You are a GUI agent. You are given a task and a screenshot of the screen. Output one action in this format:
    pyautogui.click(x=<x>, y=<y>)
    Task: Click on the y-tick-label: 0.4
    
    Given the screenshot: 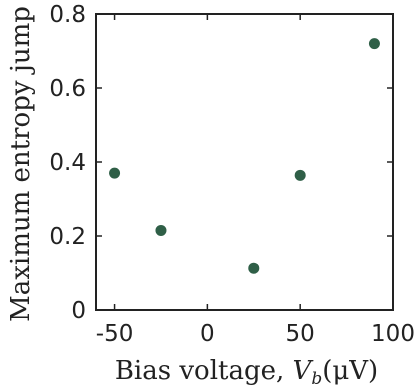 What is the action you would take?
    pyautogui.click(x=67, y=163)
    